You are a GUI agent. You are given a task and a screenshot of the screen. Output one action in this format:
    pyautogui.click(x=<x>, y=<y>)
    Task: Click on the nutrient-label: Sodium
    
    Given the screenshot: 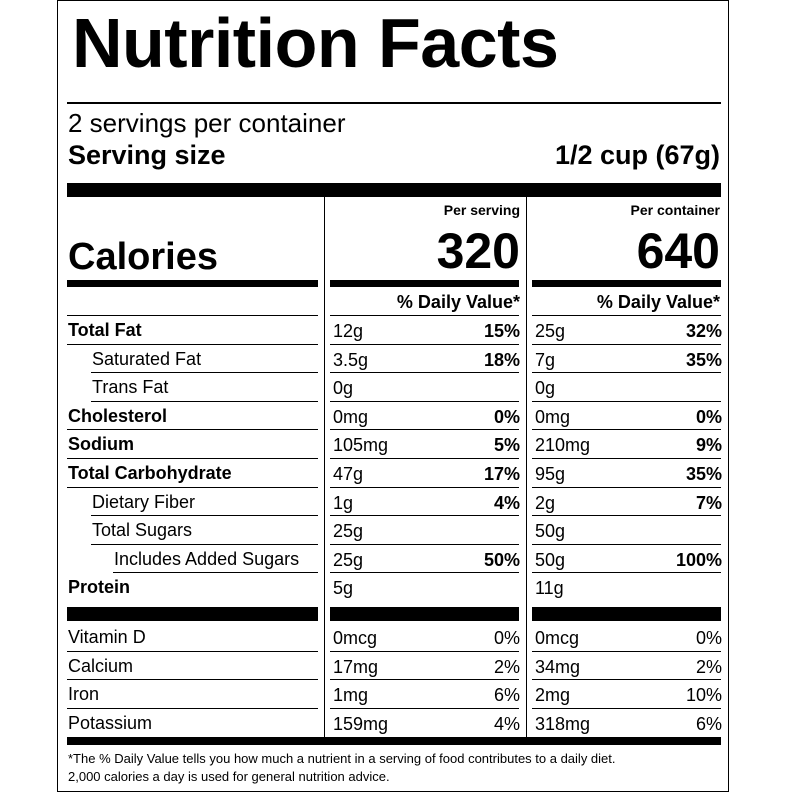 What is the action you would take?
    pyautogui.click(x=101, y=444)
    